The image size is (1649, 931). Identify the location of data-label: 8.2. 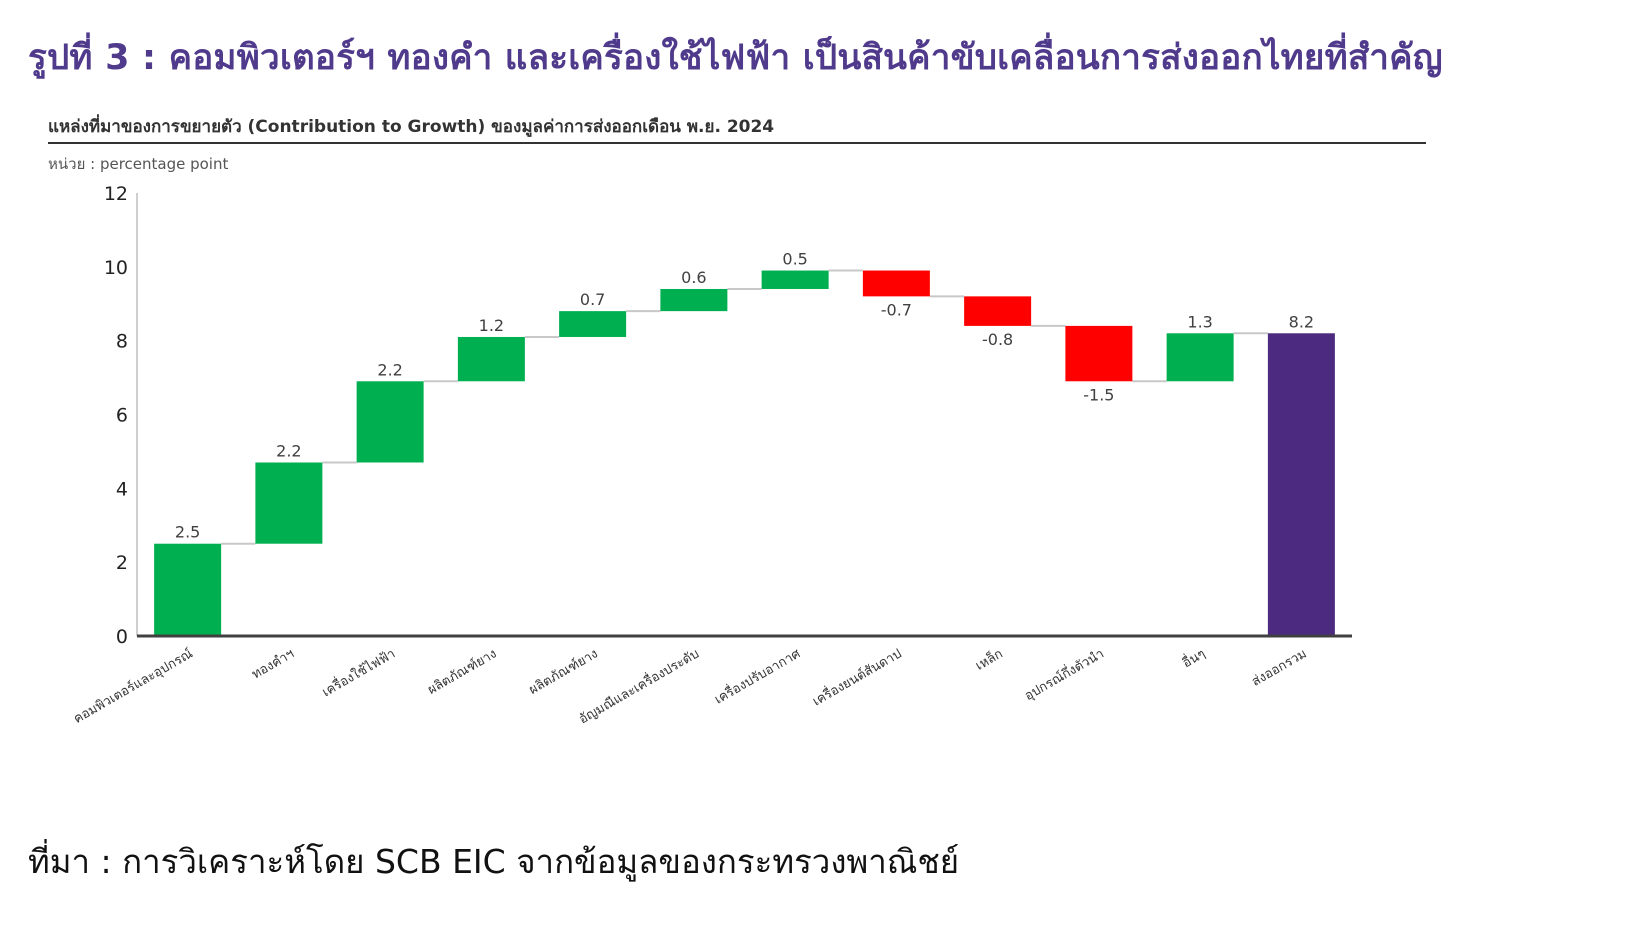
(1301, 321).